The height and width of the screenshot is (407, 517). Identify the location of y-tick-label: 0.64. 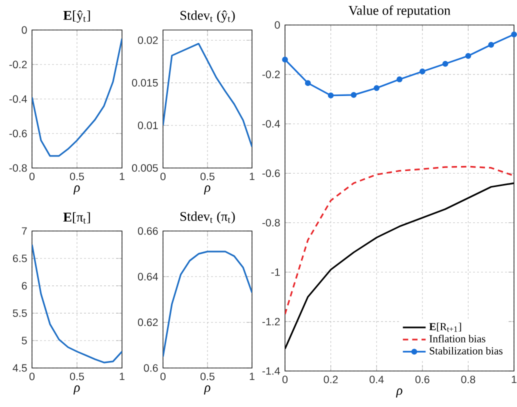
(148, 276).